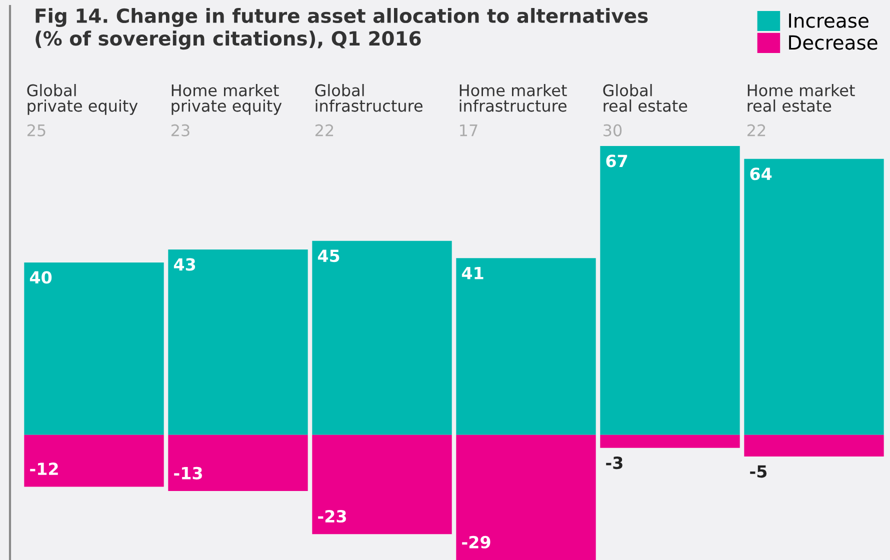  Describe the element at coordinates (41, 277) in the screenshot. I see `data-label: 40` at that location.